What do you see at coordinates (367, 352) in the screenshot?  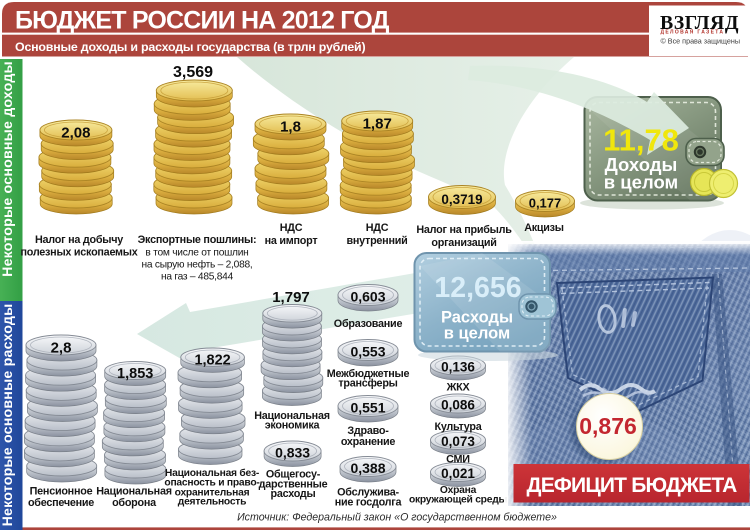 I see `svg-text: 0,553` at bounding box center [367, 352].